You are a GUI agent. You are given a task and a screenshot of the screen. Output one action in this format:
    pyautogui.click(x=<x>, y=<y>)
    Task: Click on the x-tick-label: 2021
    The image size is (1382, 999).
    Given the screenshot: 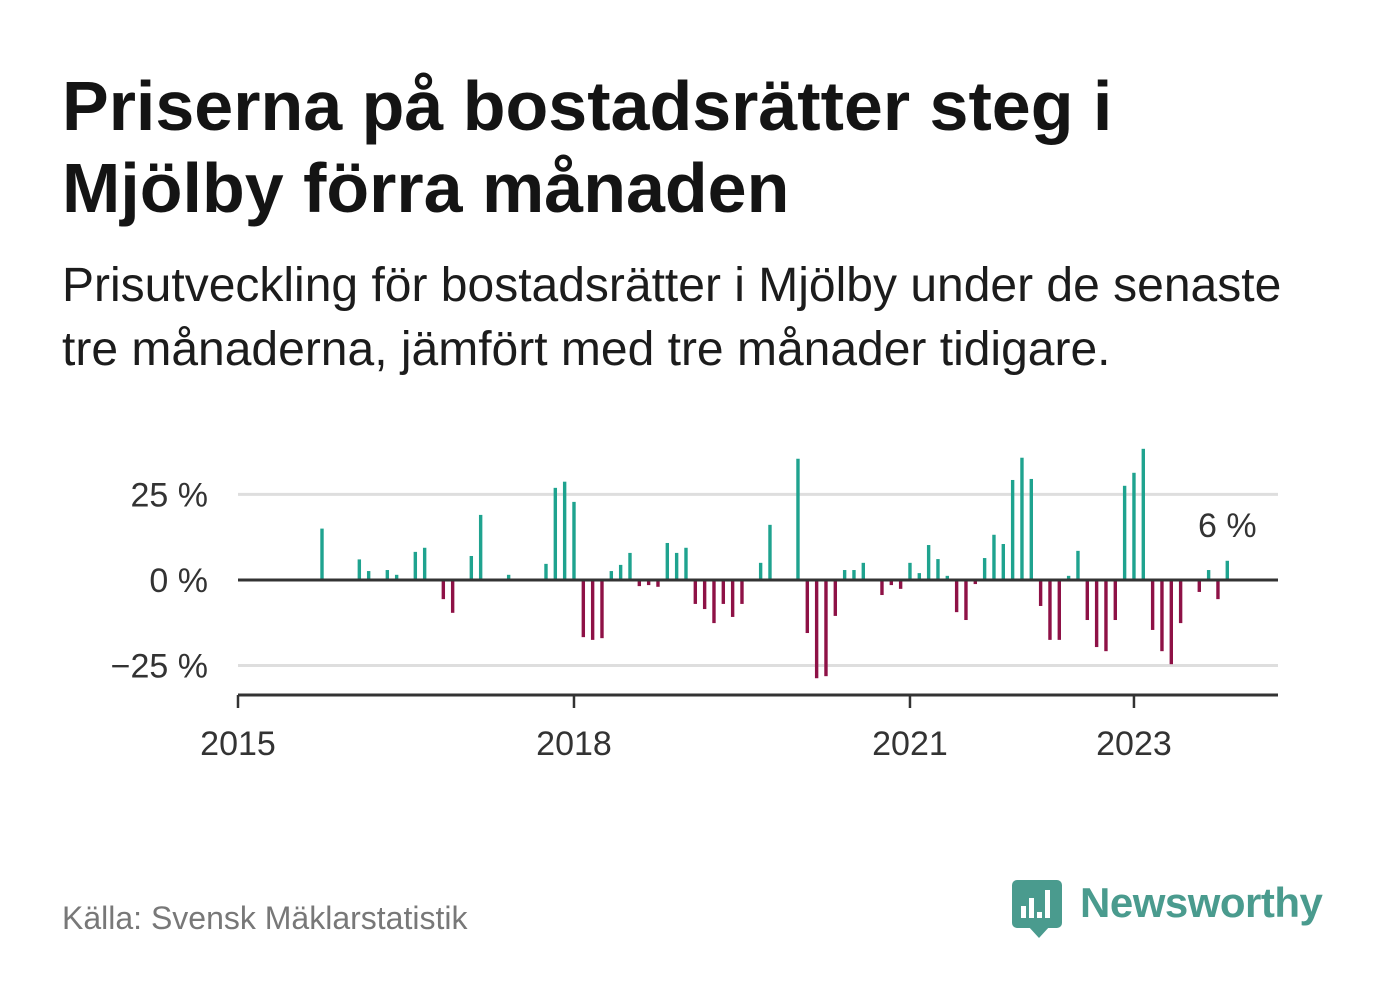 What is the action you would take?
    pyautogui.click(x=910, y=744)
    